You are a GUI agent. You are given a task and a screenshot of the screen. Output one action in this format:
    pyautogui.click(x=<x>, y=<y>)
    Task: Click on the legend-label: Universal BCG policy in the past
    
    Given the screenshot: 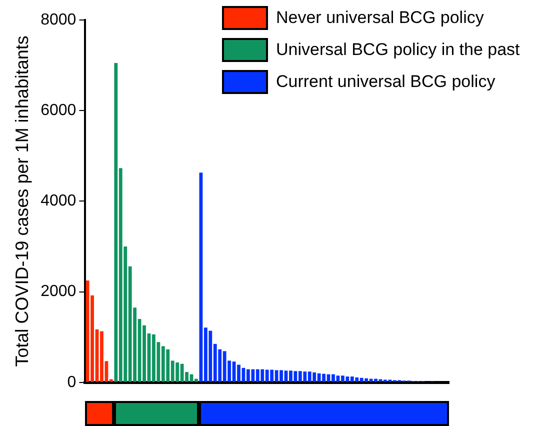 What is the action you would take?
    pyautogui.click(x=398, y=50)
    